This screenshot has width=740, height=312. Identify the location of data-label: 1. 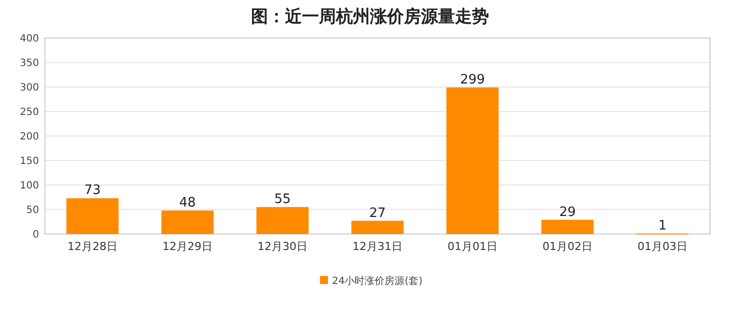
(662, 226).